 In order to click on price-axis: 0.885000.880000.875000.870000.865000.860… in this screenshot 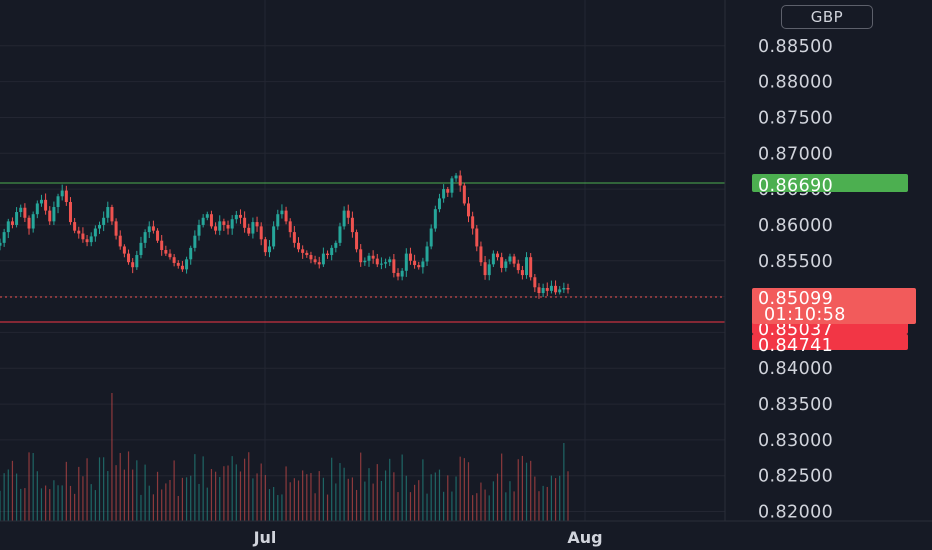, I will do `click(795, 280)`.